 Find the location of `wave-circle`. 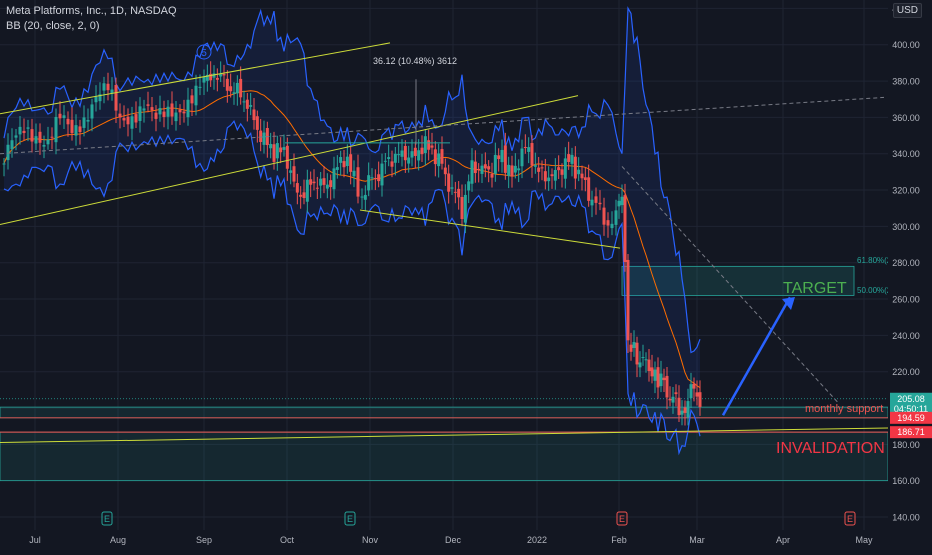

wave-circle is located at coordinates (204, 52).